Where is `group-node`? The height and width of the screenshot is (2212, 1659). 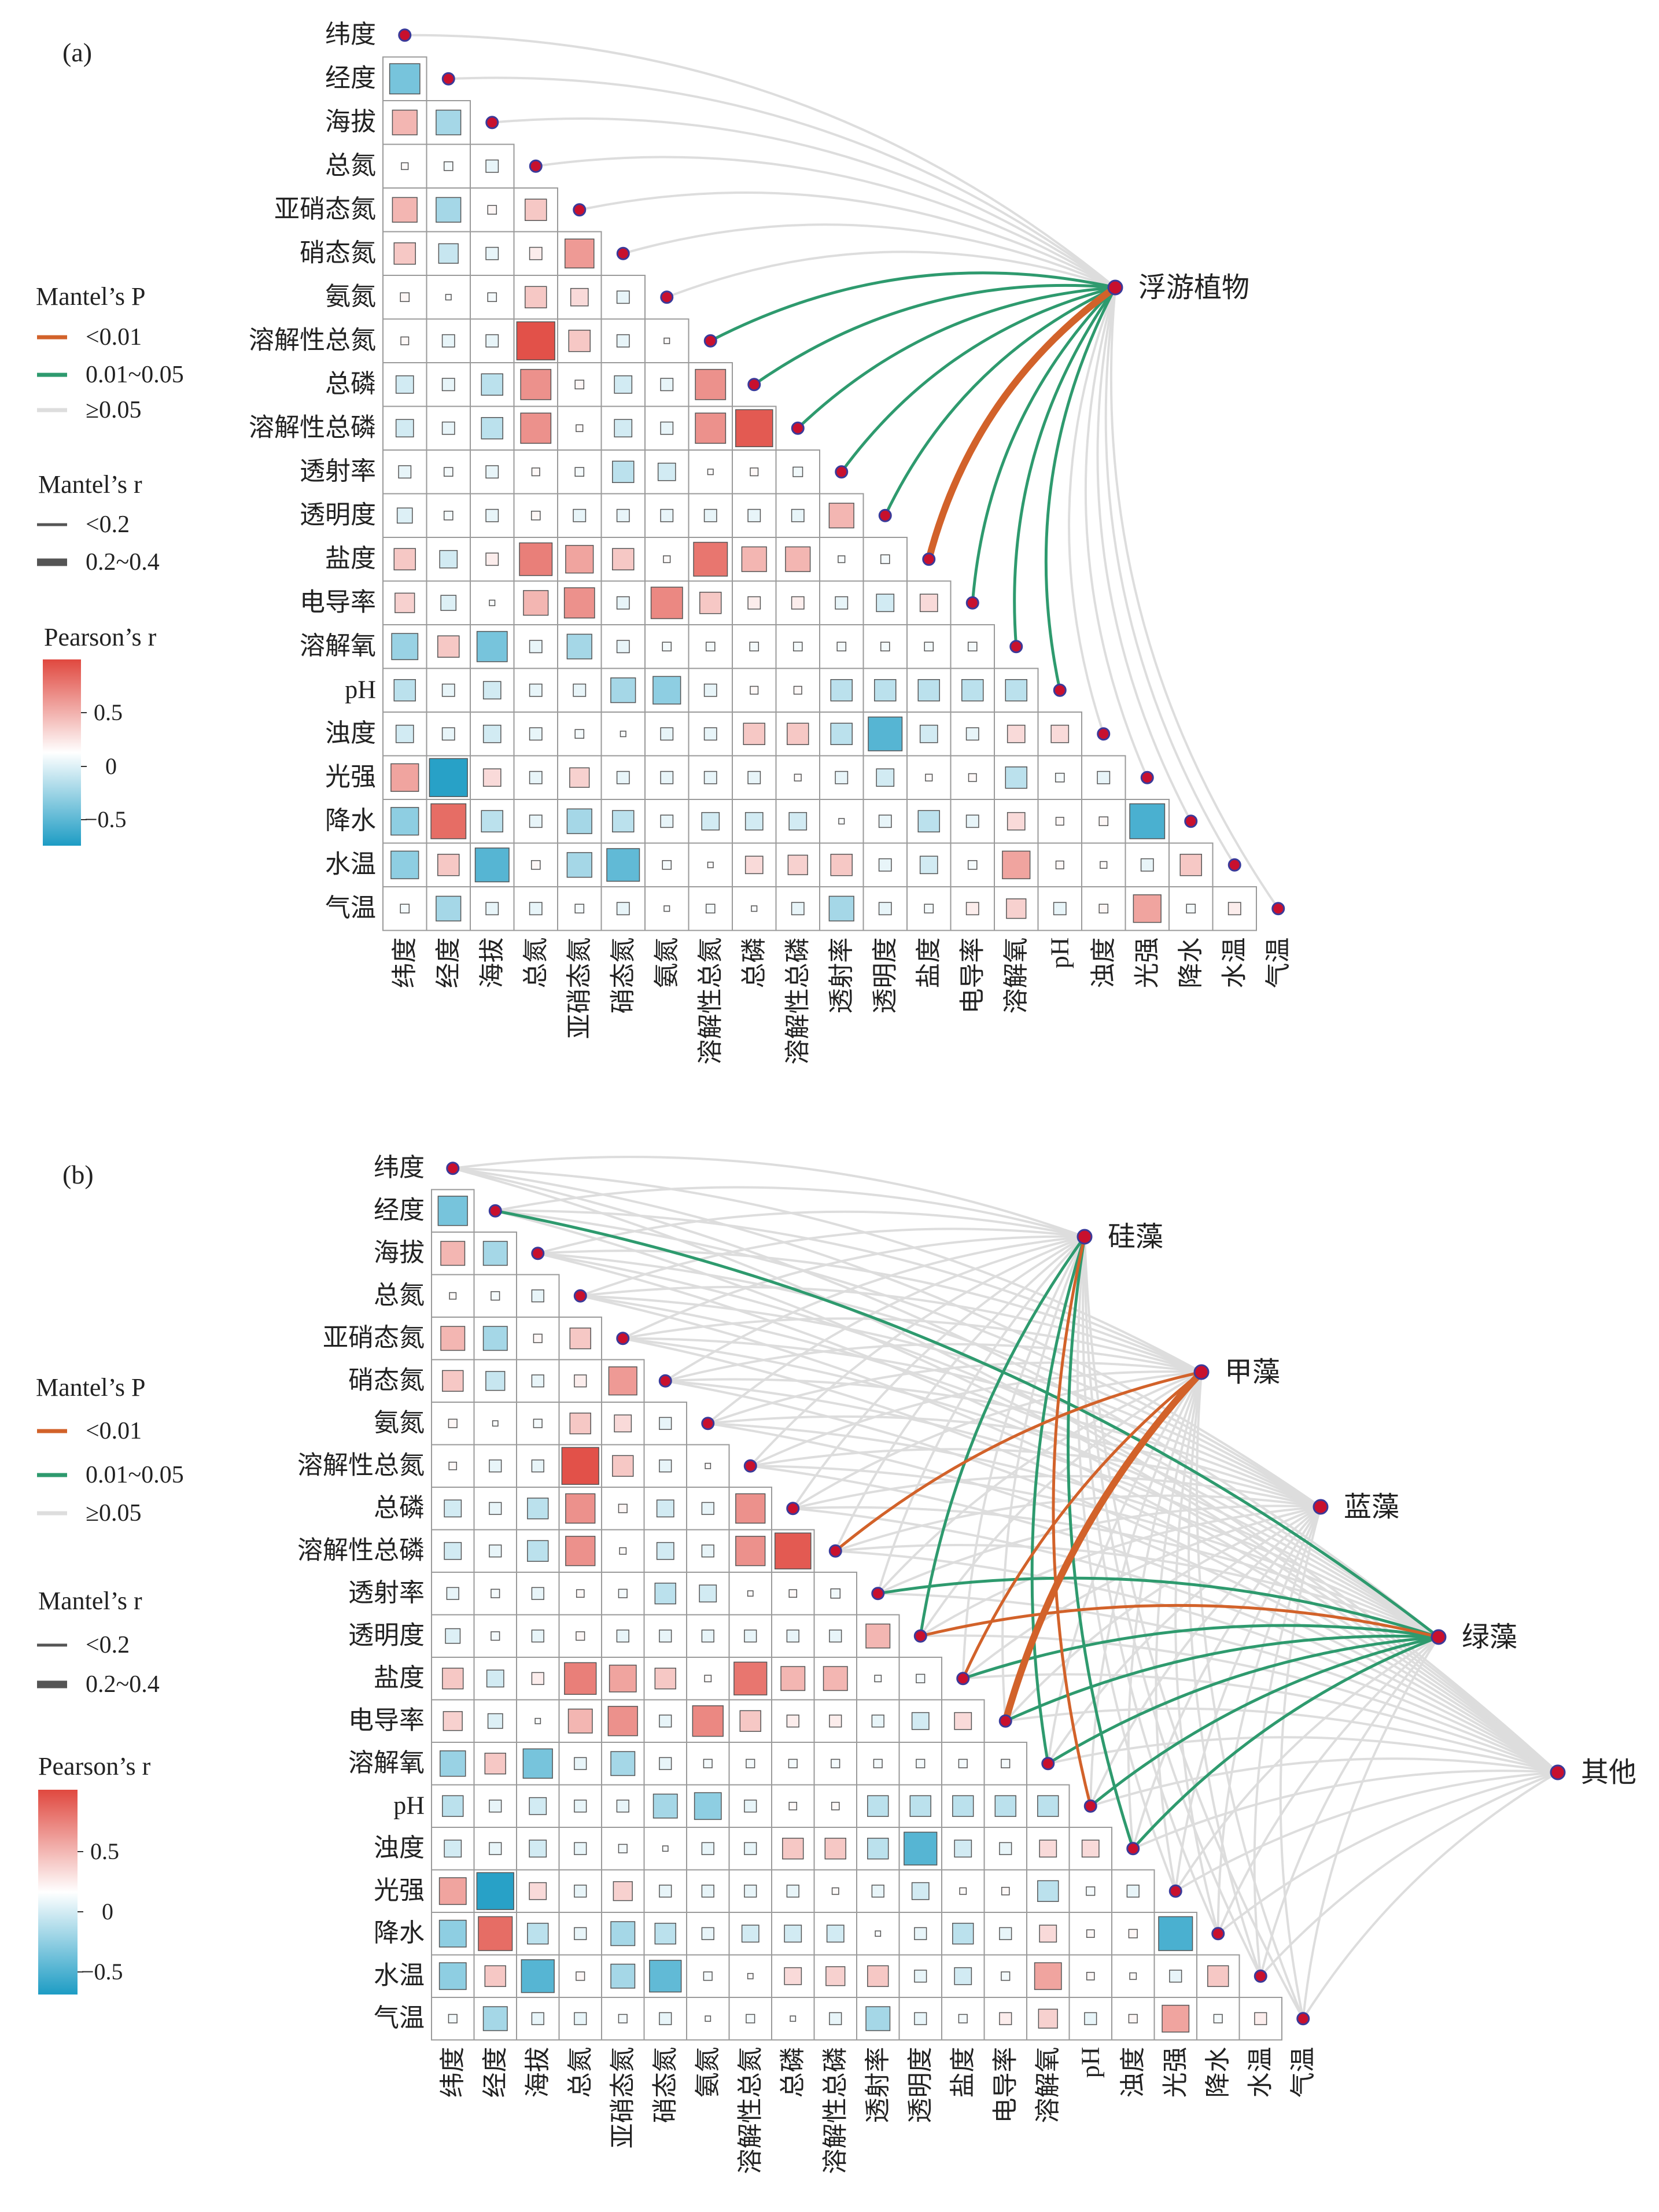
group-node is located at coordinates (1439, 1637).